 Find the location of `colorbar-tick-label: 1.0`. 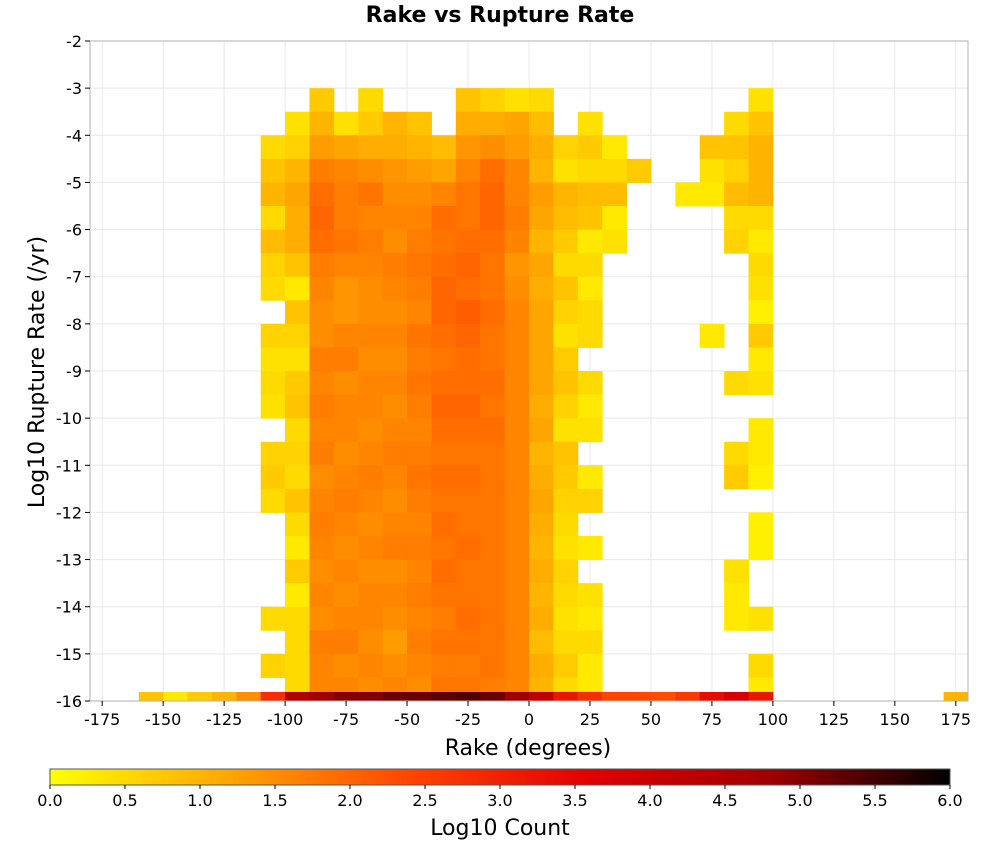

colorbar-tick-label: 1.0 is located at coordinates (199, 800).